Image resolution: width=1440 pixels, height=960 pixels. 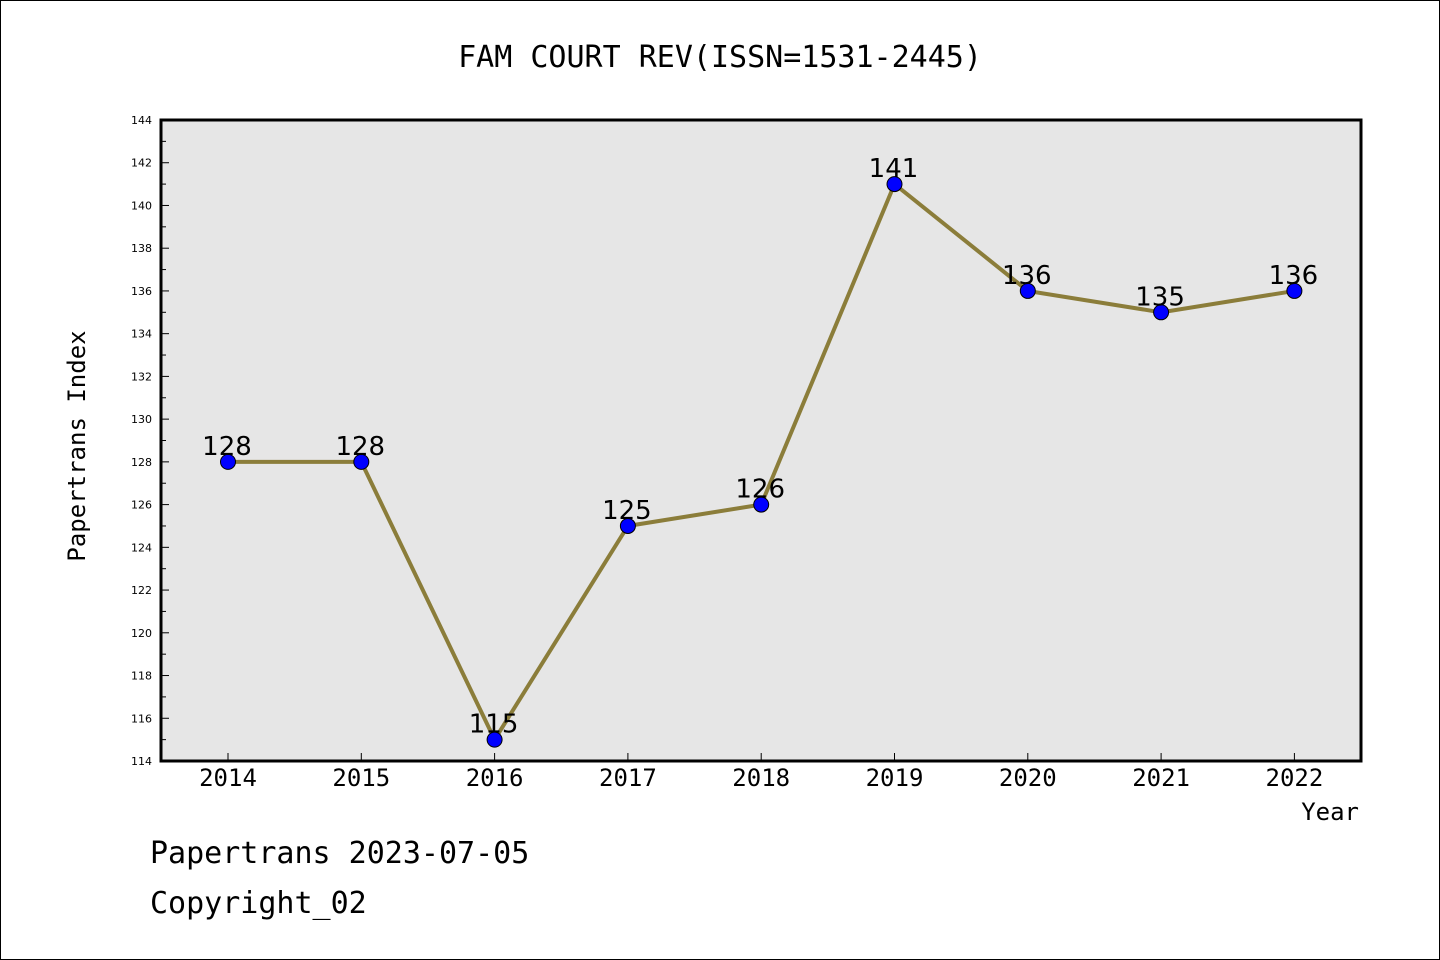 What do you see at coordinates (627, 511) in the screenshot?
I see `data-label: 125` at bounding box center [627, 511].